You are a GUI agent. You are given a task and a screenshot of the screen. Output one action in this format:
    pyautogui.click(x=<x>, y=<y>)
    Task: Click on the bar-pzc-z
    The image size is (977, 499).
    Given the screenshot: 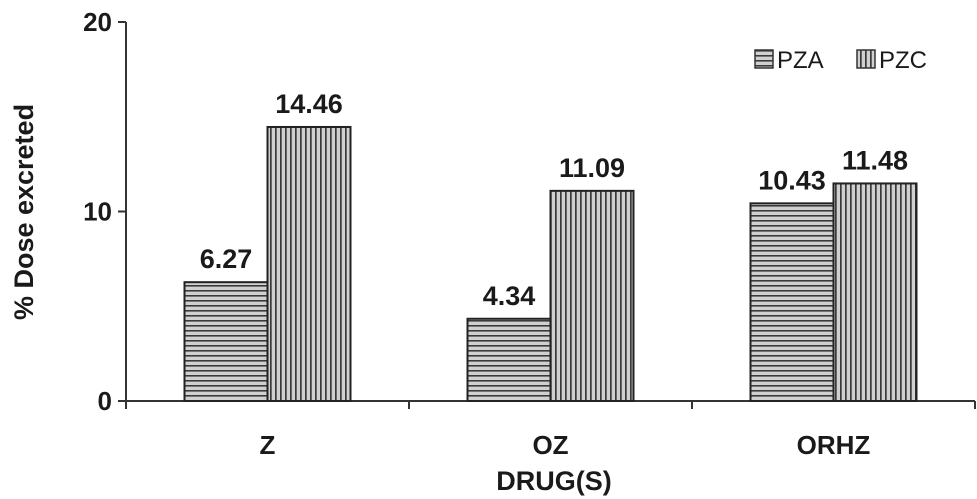 What is the action you would take?
    pyautogui.click(x=309, y=263)
    